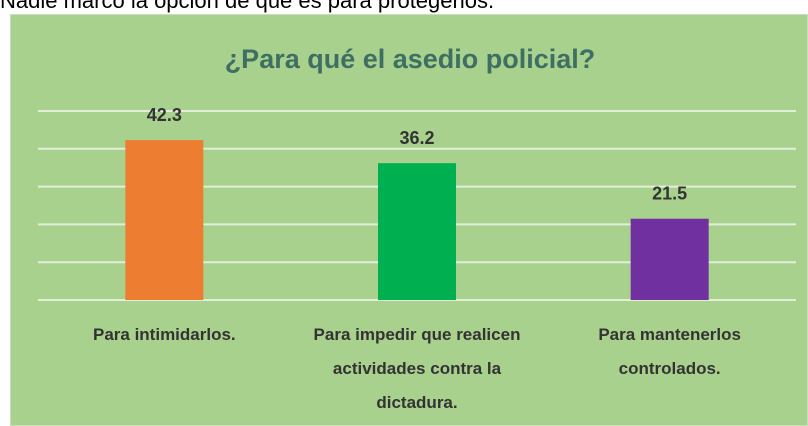  What do you see at coordinates (164, 115) in the screenshot?
I see `data-label: 42.3` at bounding box center [164, 115].